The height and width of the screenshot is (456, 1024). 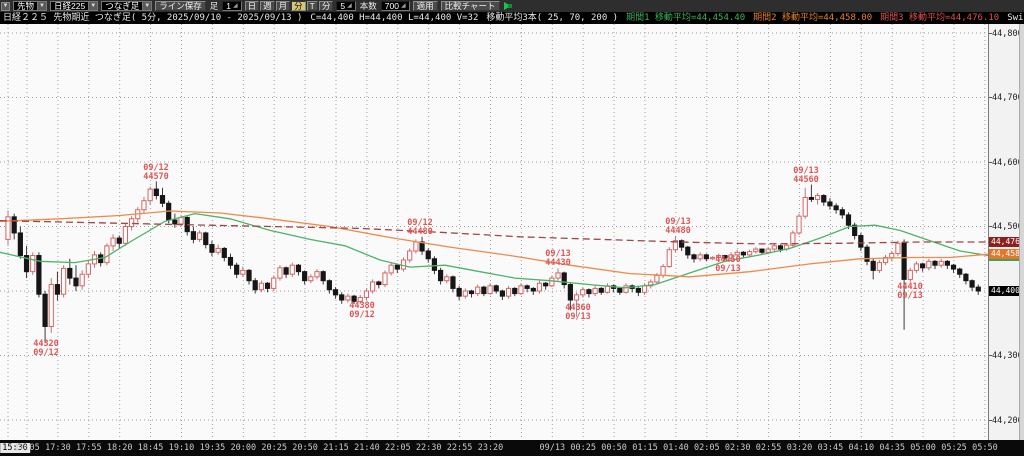 What do you see at coordinates (395, 6) in the screenshot?
I see `bars-input: 700 ◢` at bounding box center [395, 6].